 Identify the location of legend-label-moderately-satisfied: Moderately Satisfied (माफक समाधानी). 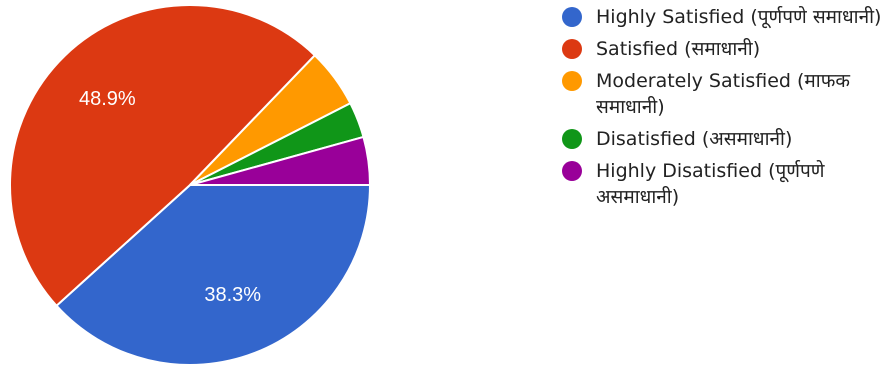
(723, 94).